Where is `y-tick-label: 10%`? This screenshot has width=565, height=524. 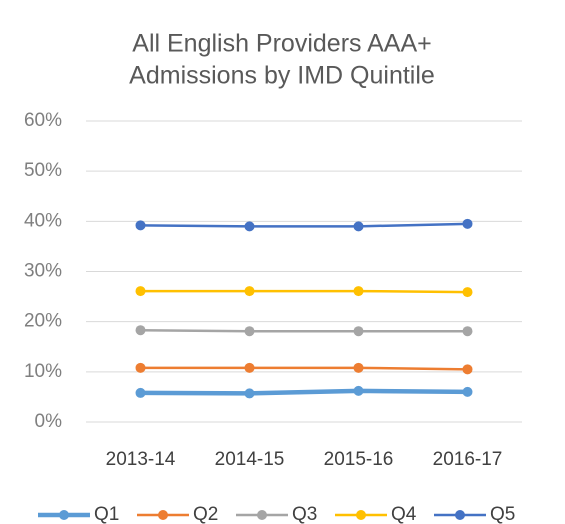 y-tick-label: 10% is located at coordinates (43, 371).